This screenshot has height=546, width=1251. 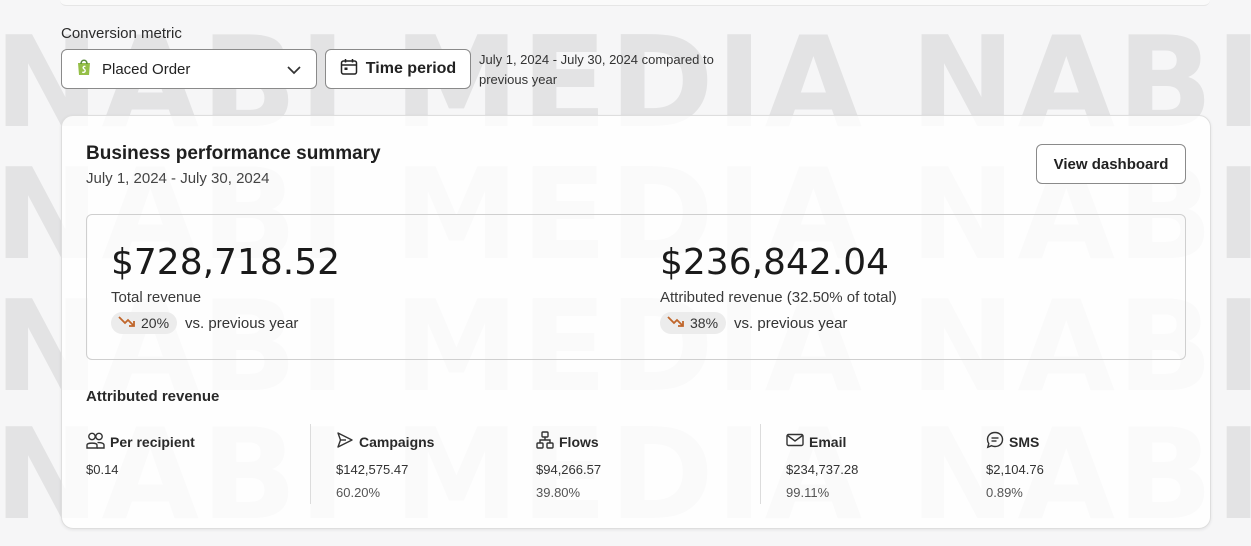 I want to click on trend-percent: 20%, so click(x=155, y=323).